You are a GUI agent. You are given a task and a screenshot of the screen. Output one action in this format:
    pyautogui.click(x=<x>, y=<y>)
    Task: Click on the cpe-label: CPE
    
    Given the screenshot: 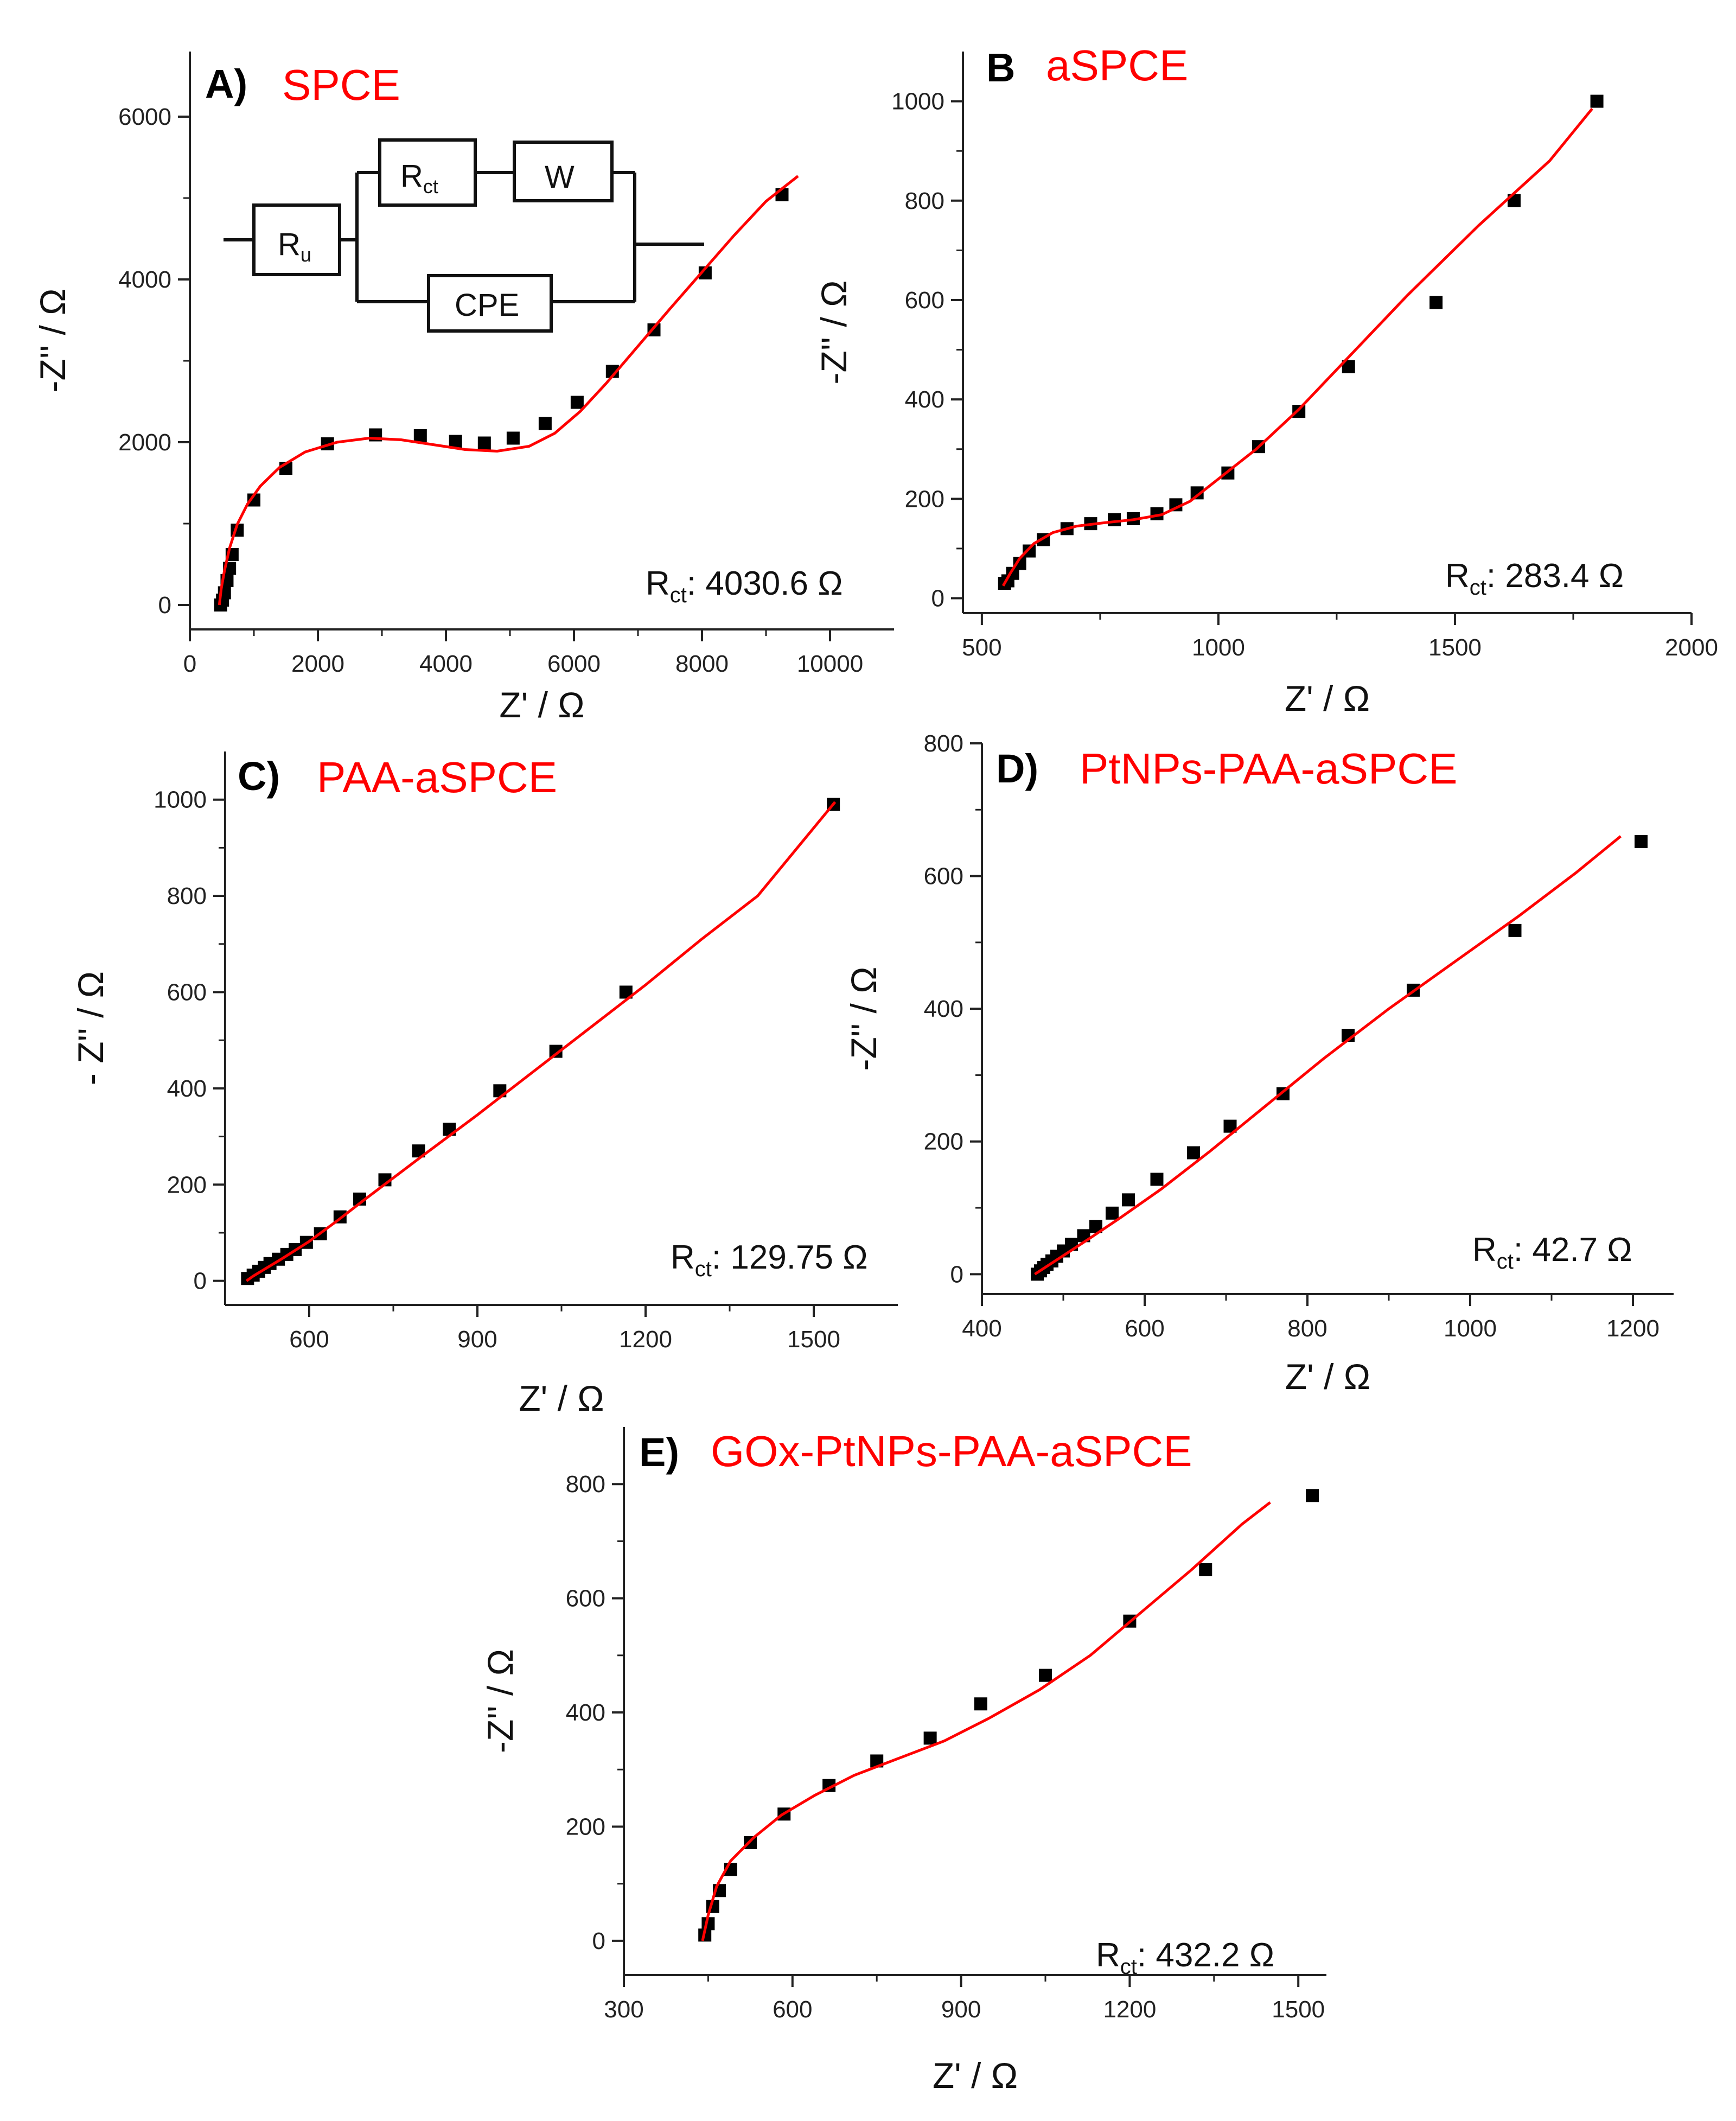 What is the action you would take?
    pyautogui.click(x=487, y=305)
    